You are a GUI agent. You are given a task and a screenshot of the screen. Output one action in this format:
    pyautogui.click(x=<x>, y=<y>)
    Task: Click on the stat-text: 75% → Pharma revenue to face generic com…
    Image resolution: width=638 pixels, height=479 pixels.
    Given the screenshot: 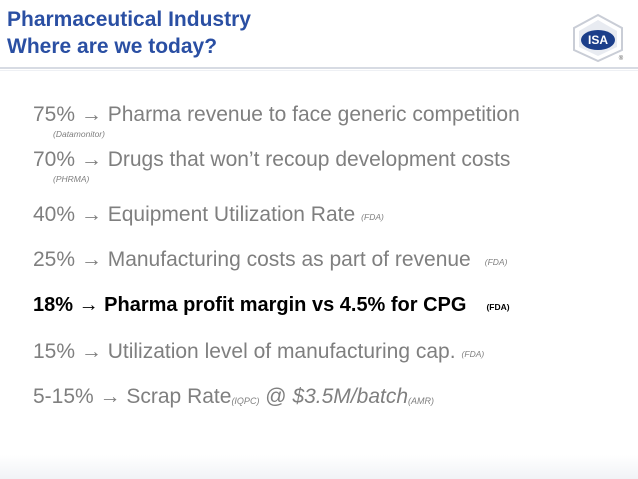 What is the action you would take?
    pyautogui.click(x=276, y=114)
    